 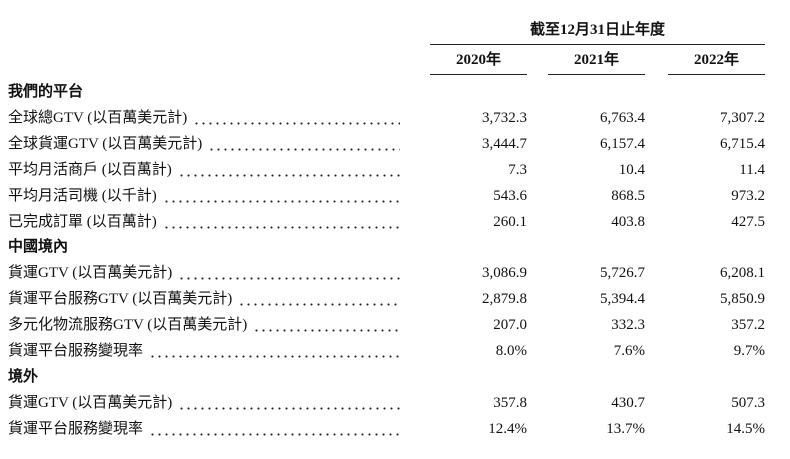 What do you see at coordinates (622, 299) in the screenshot?
I see `cell-value: 5,394.4` at bounding box center [622, 299].